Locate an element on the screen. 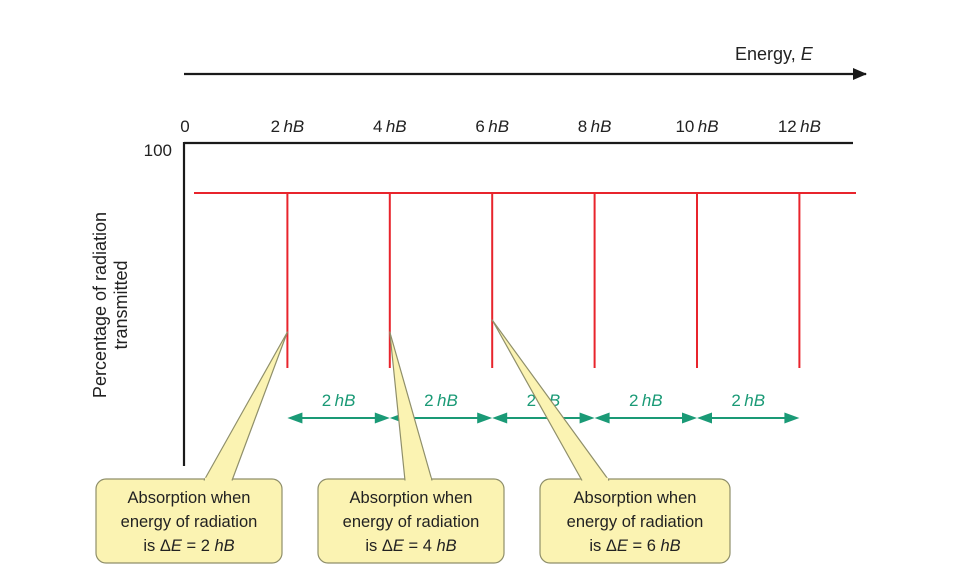 The image size is (961, 578). y-axis-title-line1: Percentage of radiation is located at coordinates (100, 305).